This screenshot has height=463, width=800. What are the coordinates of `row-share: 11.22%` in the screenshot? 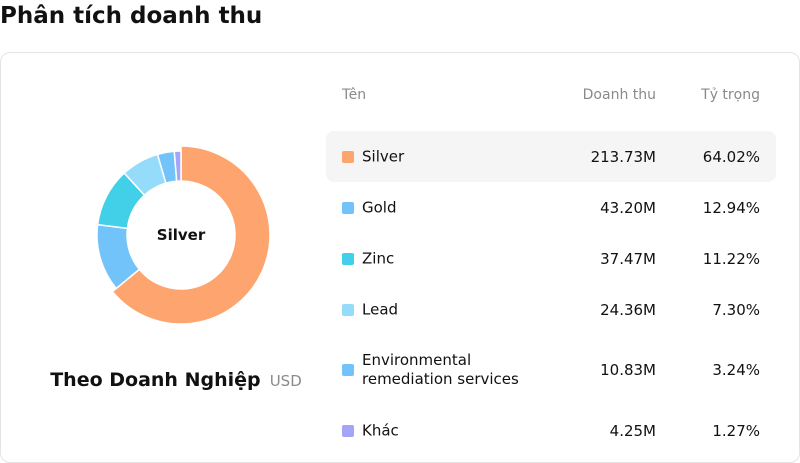 It's located at (731, 258).